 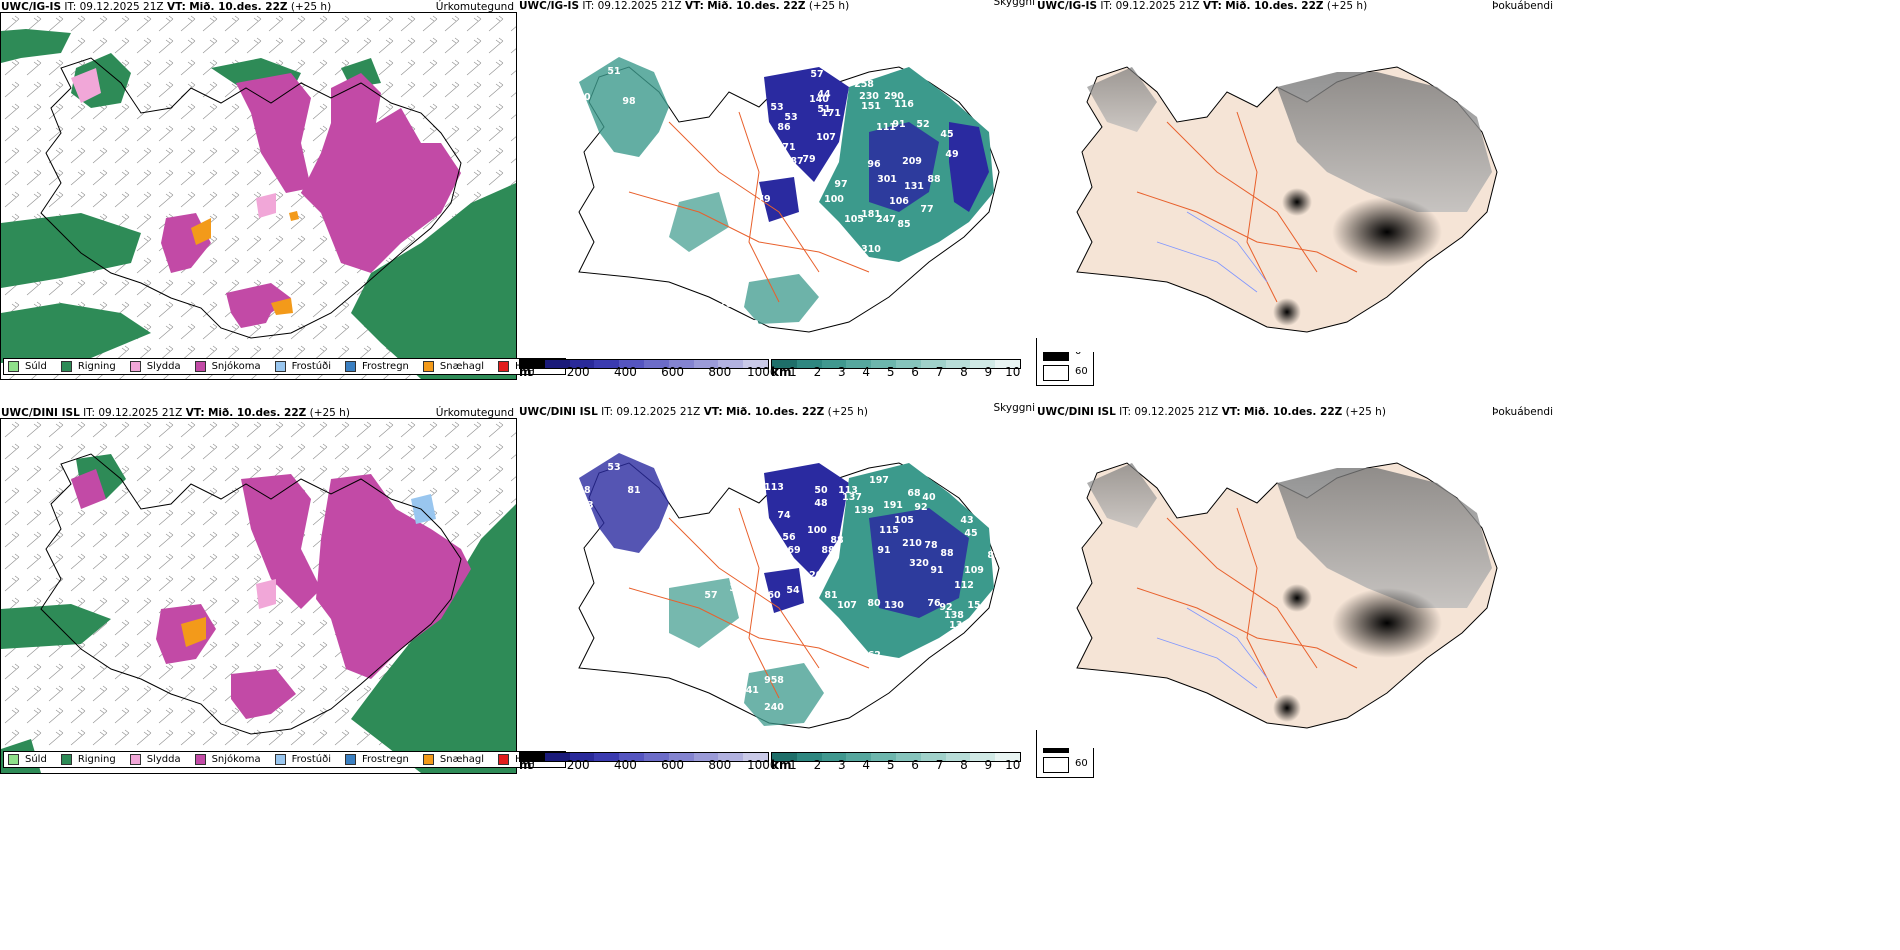 What do you see at coordinates (251, 198) in the screenshot?
I see `coastline` at bounding box center [251, 198].